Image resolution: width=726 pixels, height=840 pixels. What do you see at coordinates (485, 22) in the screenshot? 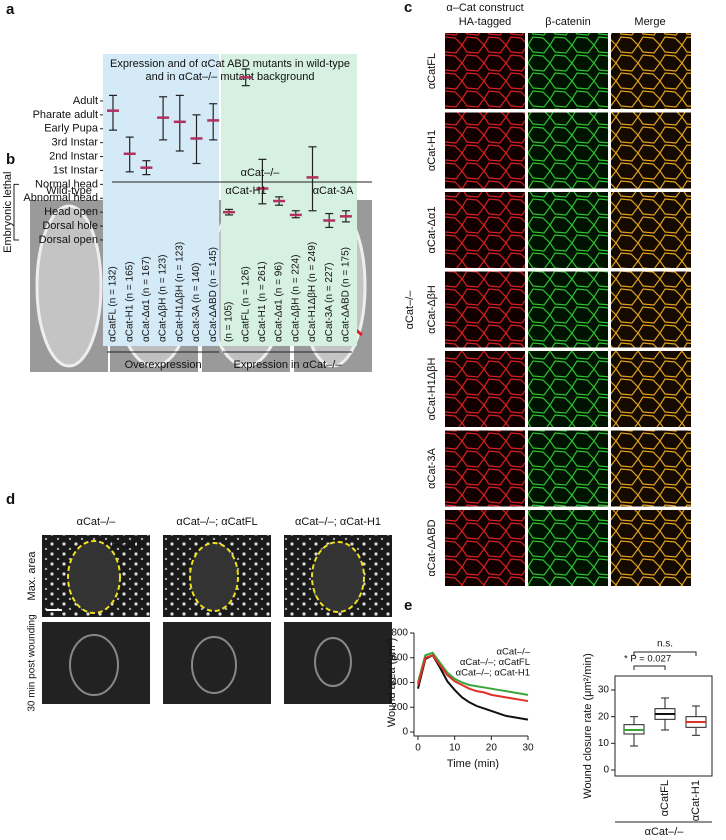
I see `column-header: HA-tagged` at bounding box center [485, 22].